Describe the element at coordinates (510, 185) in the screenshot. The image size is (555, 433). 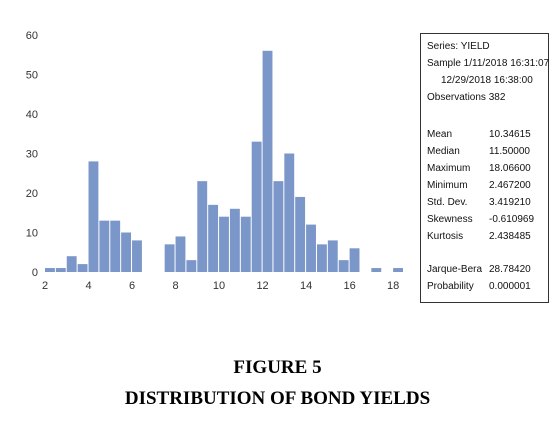
I see `stat-value: 2.467200` at that location.